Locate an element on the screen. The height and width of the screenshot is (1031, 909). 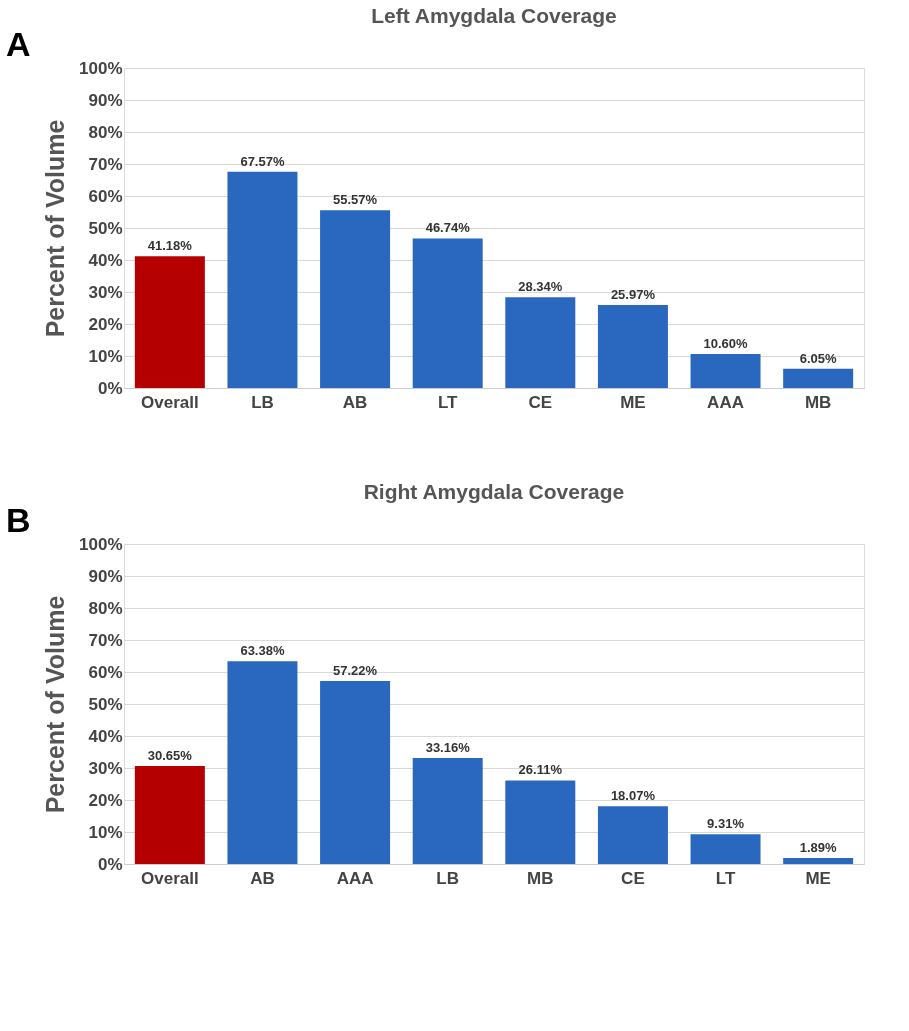
data-label: 28.34% is located at coordinates (540, 287).